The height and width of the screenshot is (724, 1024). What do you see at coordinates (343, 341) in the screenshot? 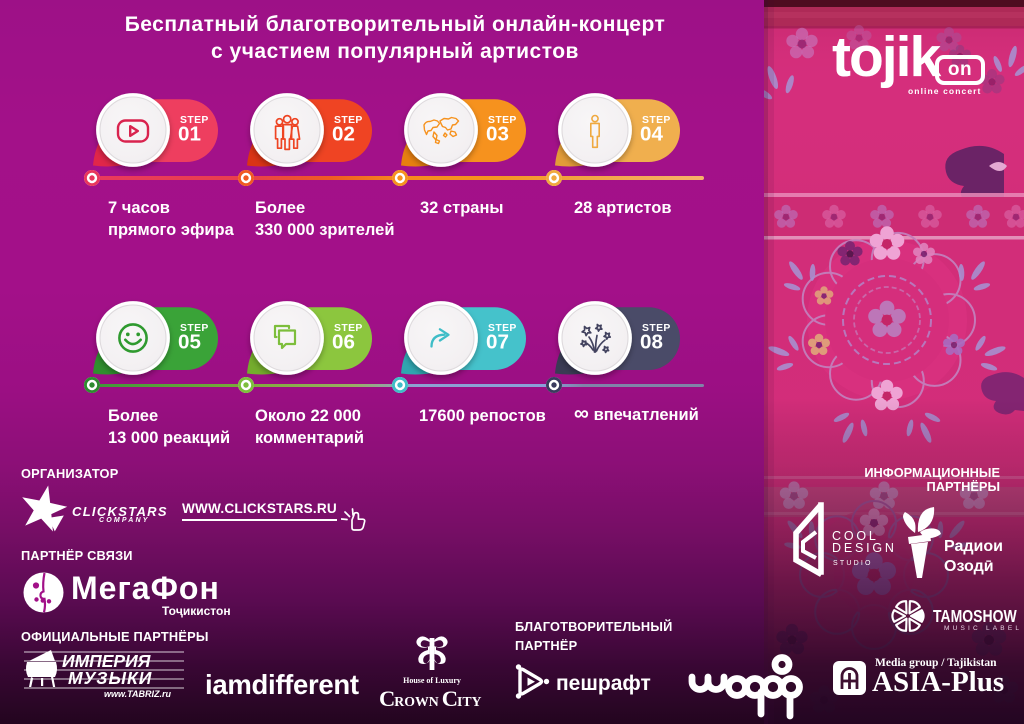
I see `svg-text: 06` at bounding box center [343, 341].